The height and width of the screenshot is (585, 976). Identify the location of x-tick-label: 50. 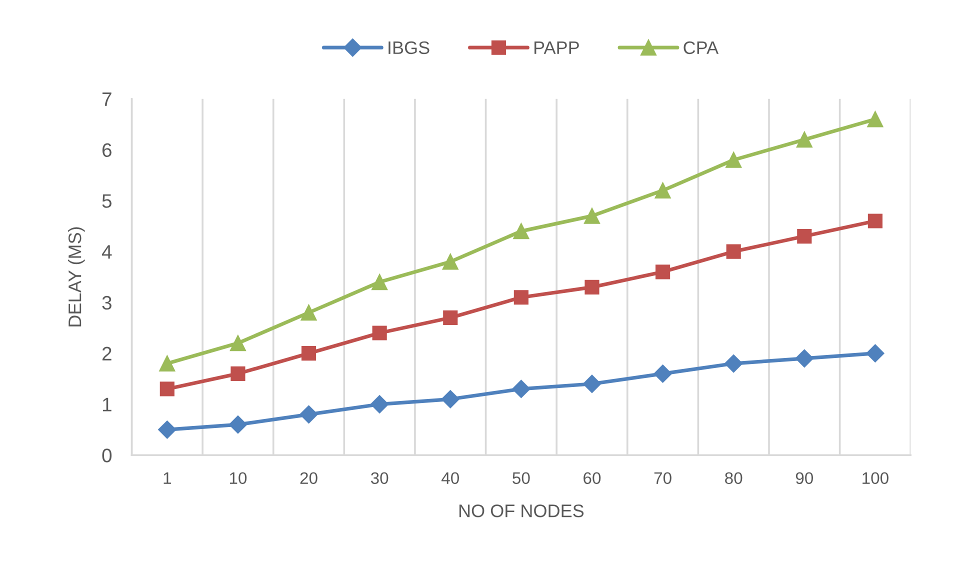
(521, 478).